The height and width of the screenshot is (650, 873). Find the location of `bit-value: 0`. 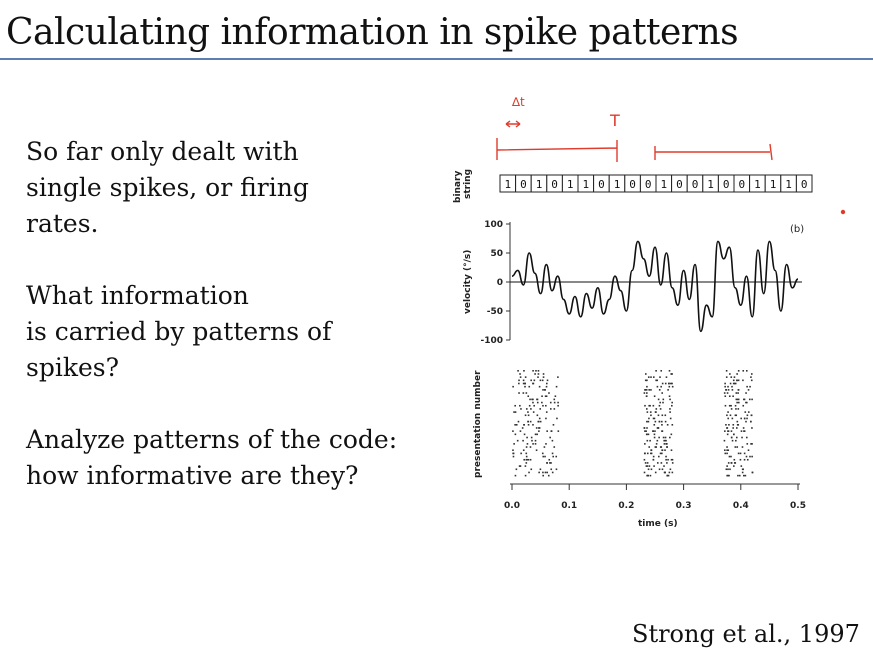

bit-value: 0 is located at coordinates (741, 184).